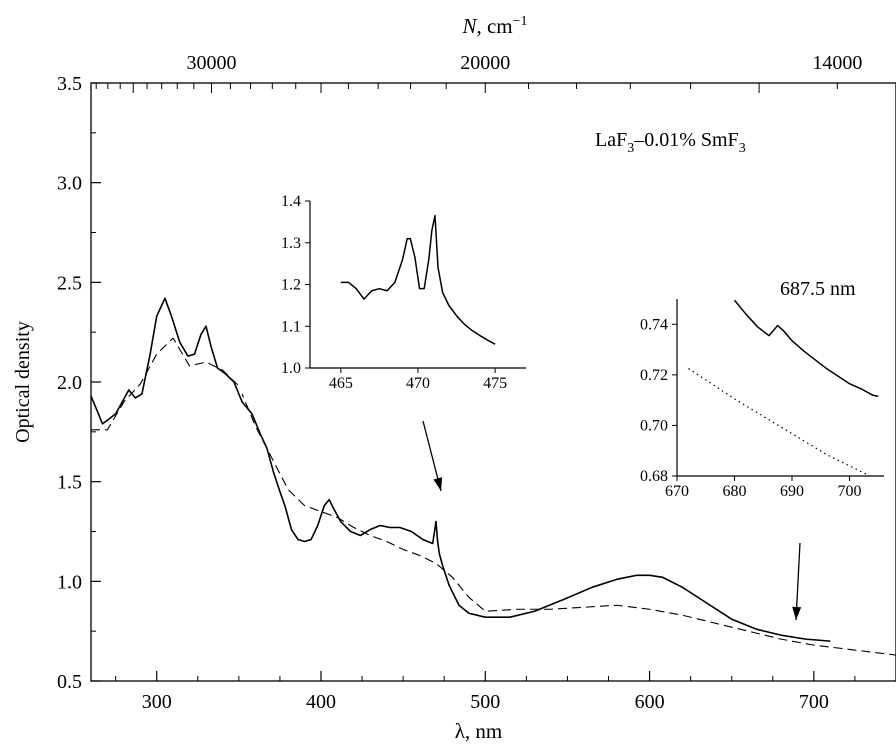  What do you see at coordinates (677, 491) in the screenshot?
I see `inset-x-tick-label: 670` at bounding box center [677, 491].